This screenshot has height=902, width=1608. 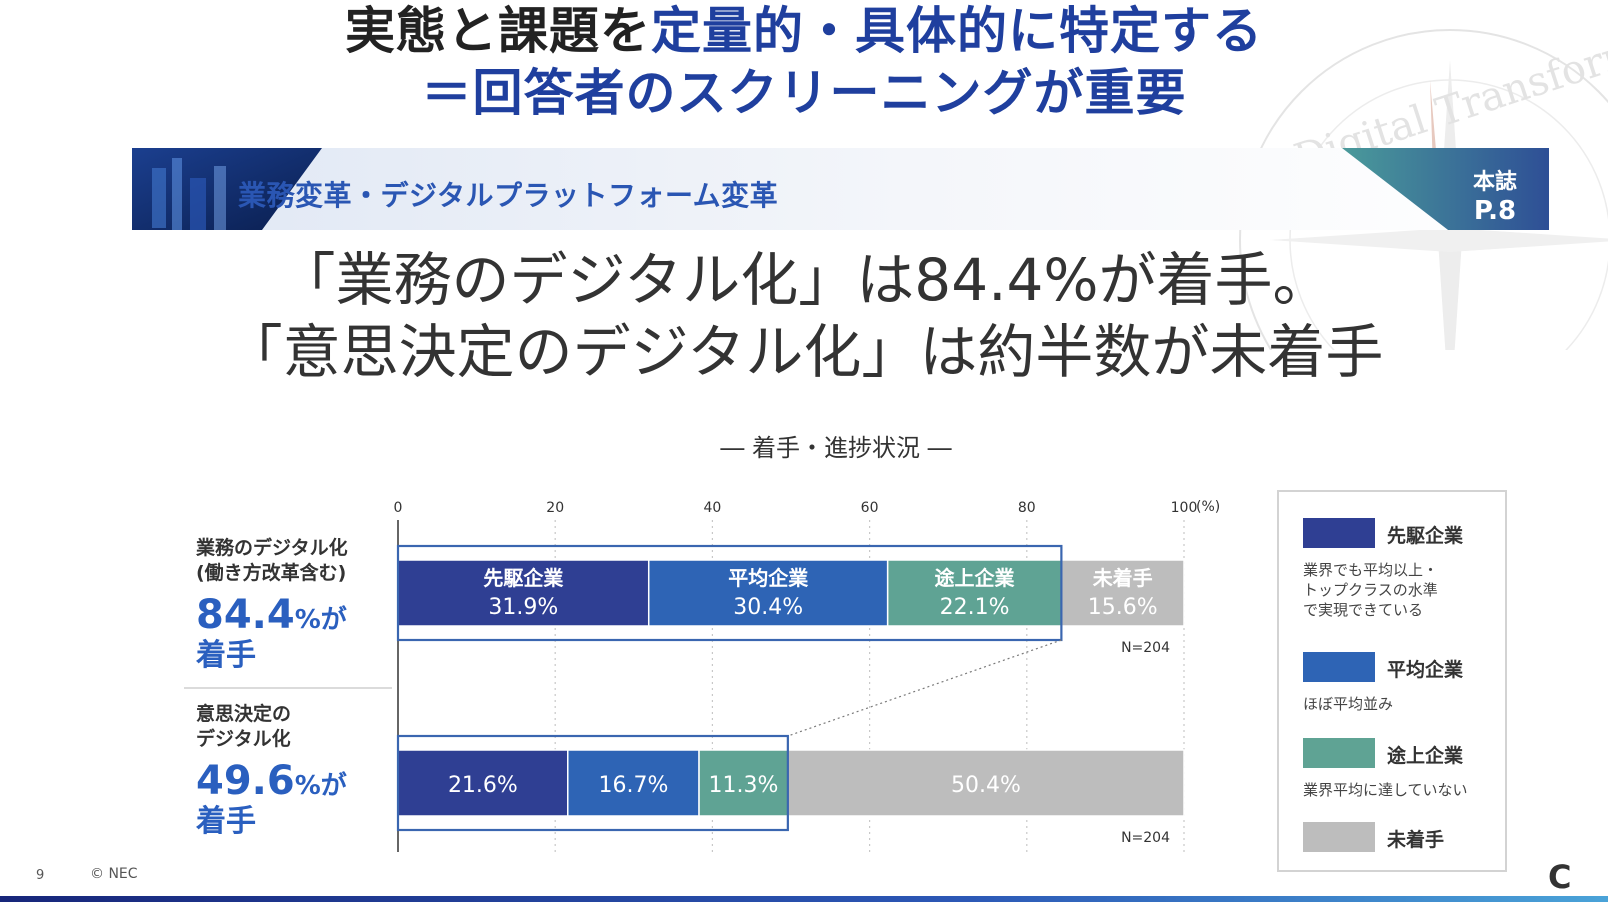 I want to click on big-stat-value: 84.4, so click(x=245, y=615).